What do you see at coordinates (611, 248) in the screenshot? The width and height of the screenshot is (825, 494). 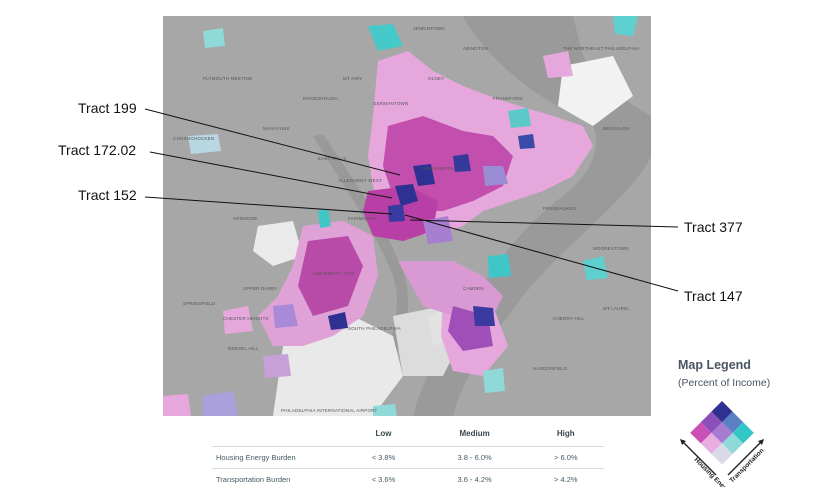 I see `map-label-moorestown: Moorestown` at bounding box center [611, 248].